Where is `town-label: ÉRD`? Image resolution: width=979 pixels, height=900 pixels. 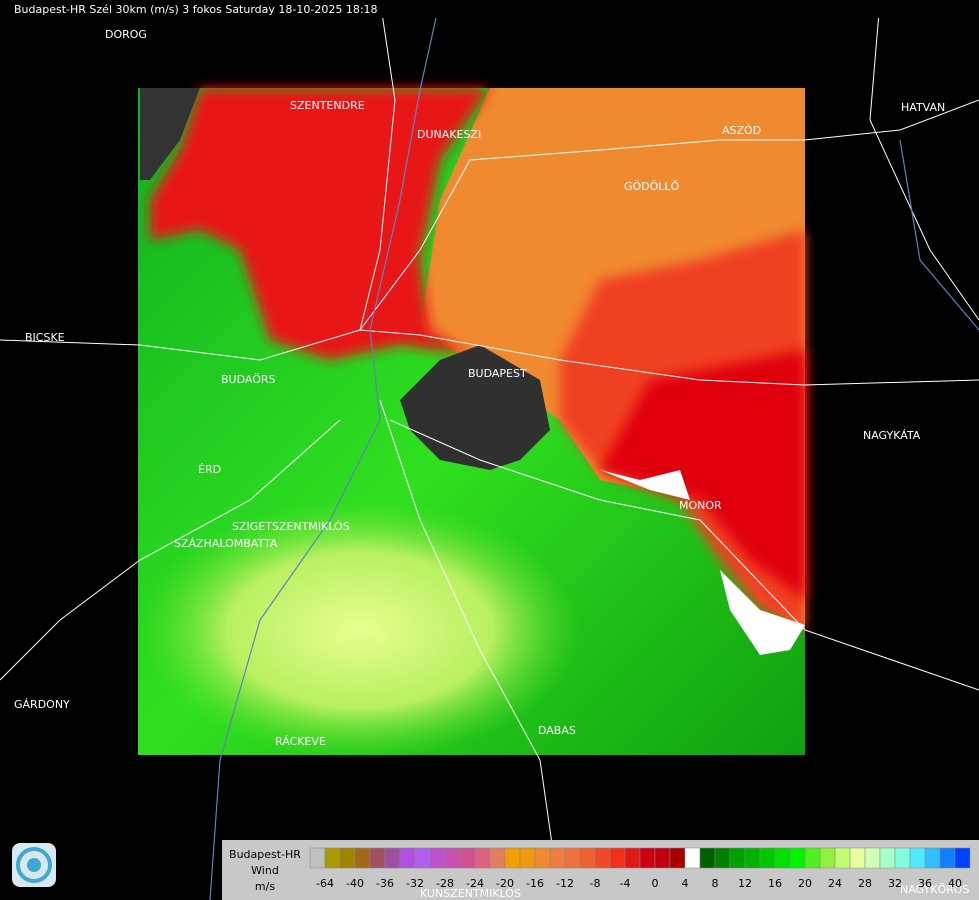 town-label: ÉRD is located at coordinates (209, 469).